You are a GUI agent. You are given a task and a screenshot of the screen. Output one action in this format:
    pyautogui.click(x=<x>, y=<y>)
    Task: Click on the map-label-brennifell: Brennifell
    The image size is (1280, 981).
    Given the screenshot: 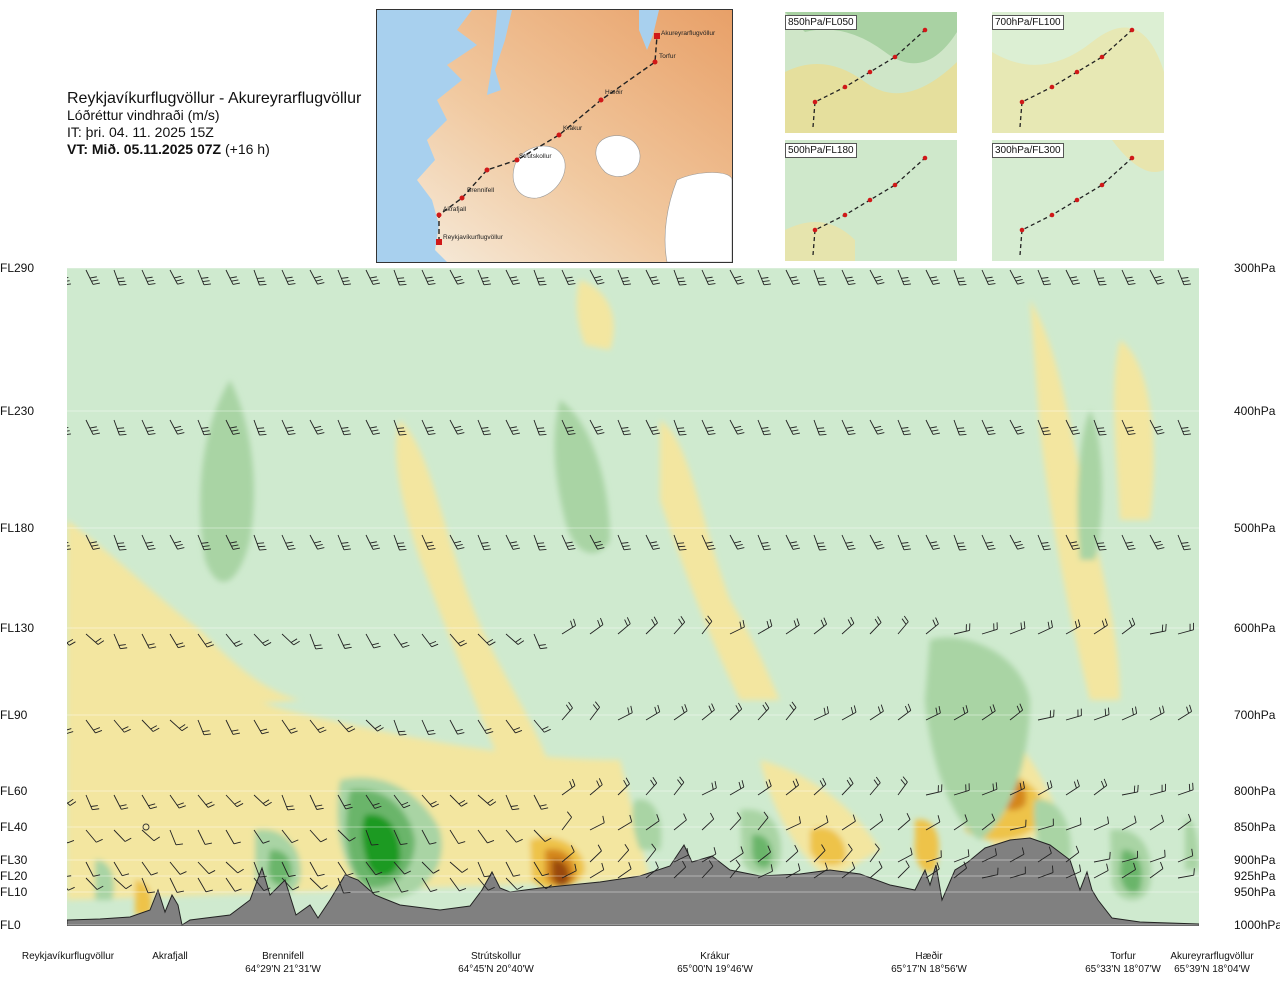 What is the action you would take?
    pyautogui.click(x=481, y=190)
    